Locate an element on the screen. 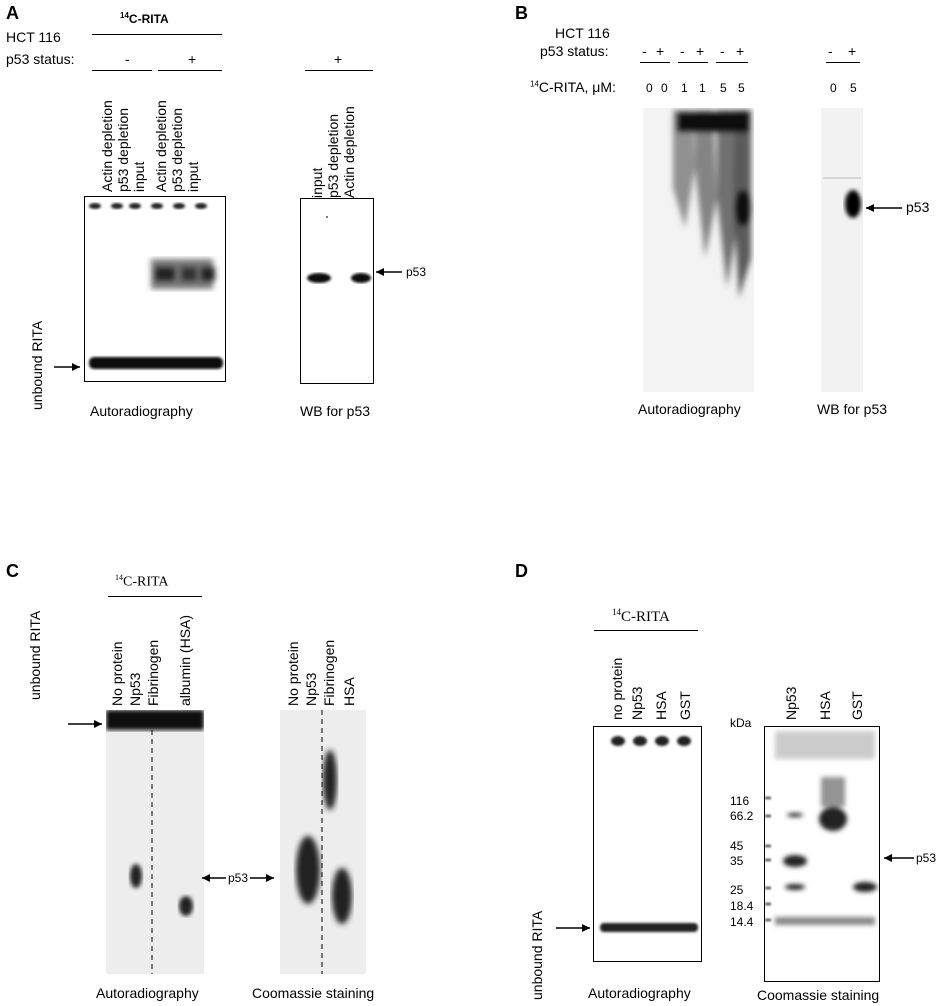  conc-value: 0 is located at coordinates (664, 88).